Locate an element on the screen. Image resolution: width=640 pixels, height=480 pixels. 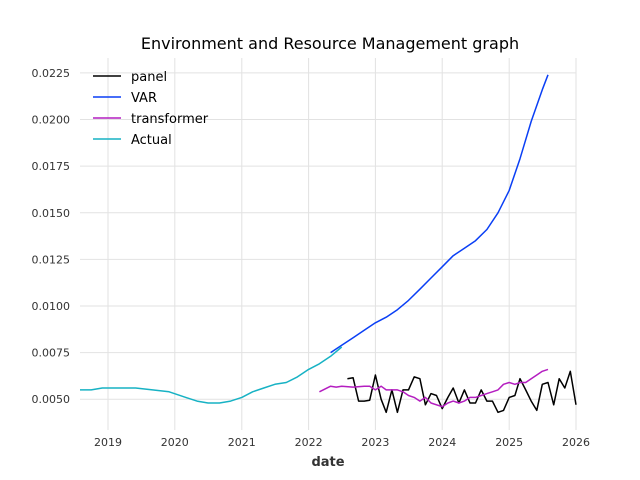
y-tick-label: 0.0075 is located at coordinates (51, 353).